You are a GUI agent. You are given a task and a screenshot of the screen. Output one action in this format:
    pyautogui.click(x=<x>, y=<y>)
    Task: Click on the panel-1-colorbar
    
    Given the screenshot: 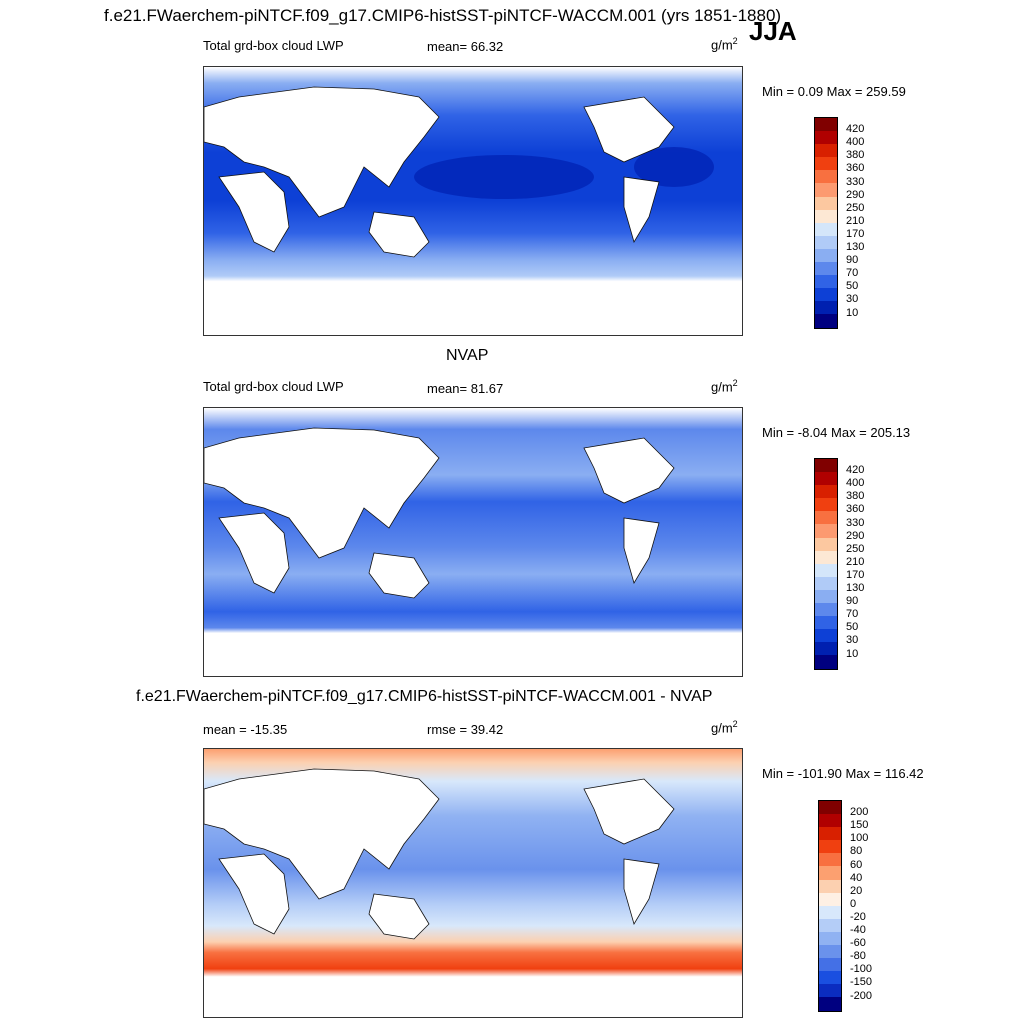 What is the action you would take?
    pyautogui.click(x=826, y=223)
    